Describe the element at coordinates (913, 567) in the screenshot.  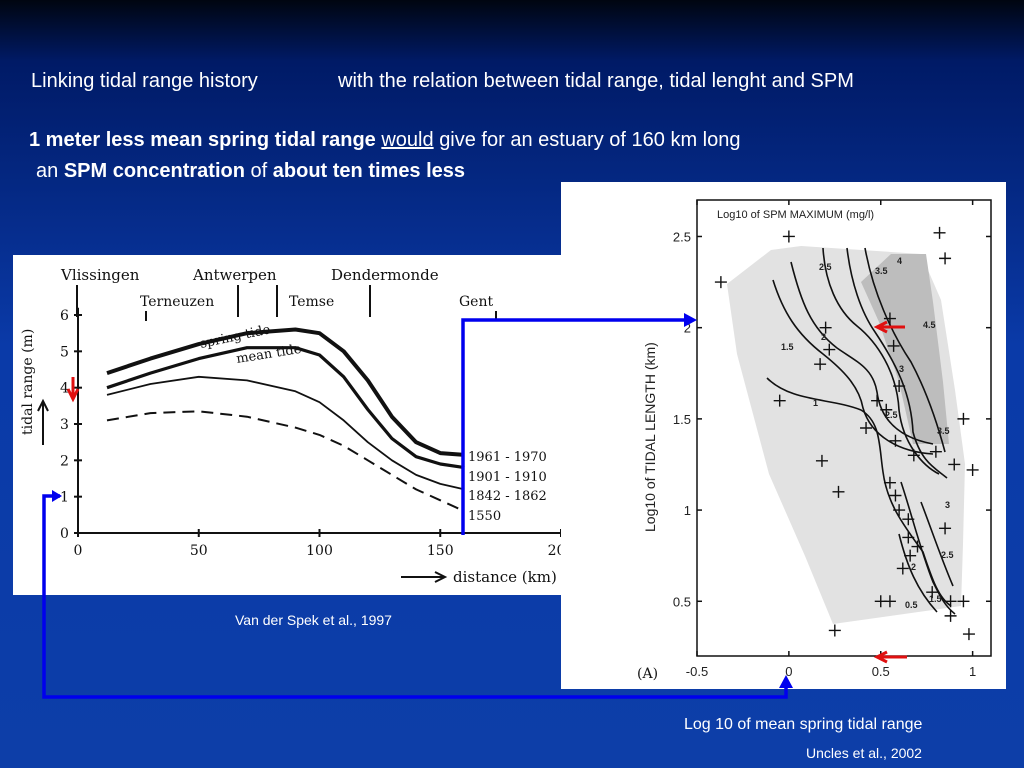
I see `contour-label: 2` at that location.